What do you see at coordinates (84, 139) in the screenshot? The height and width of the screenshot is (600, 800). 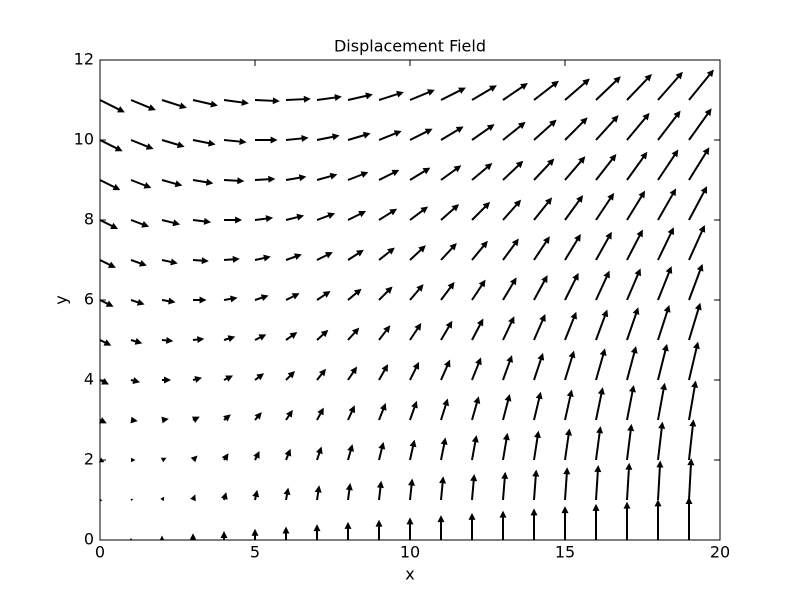 I see `y-tick-label: 10` at bounding box center [84, 139].